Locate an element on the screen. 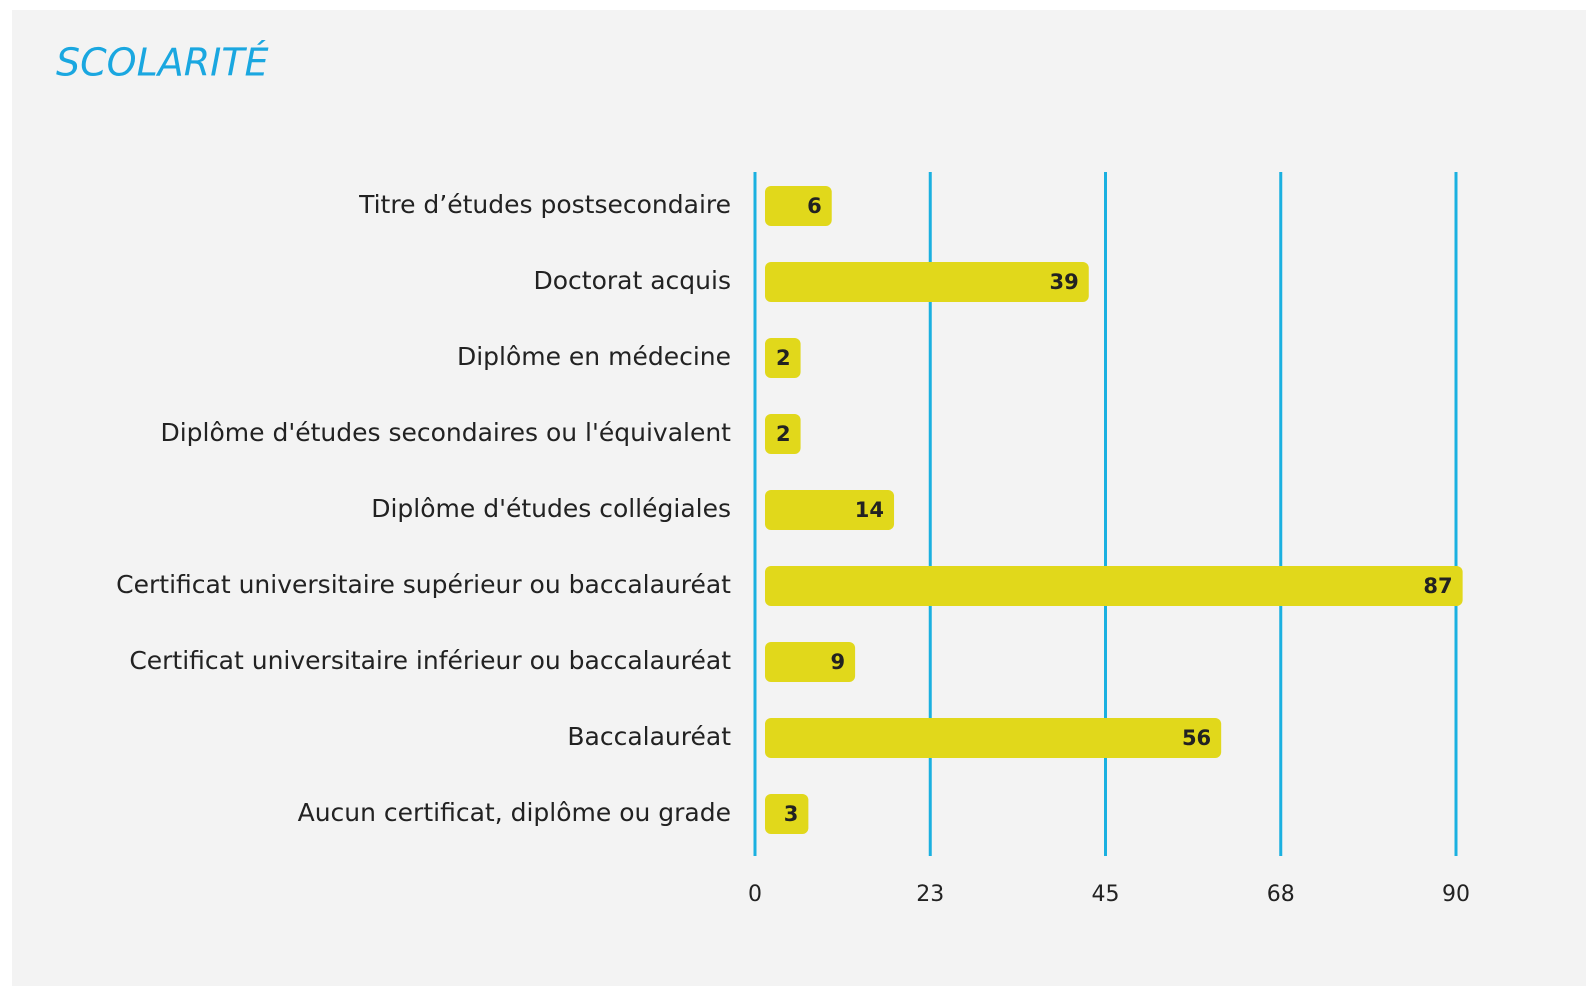 This screenshot has height=998, width=1586. value-label: 56 is located at coordinates (1196, 738).